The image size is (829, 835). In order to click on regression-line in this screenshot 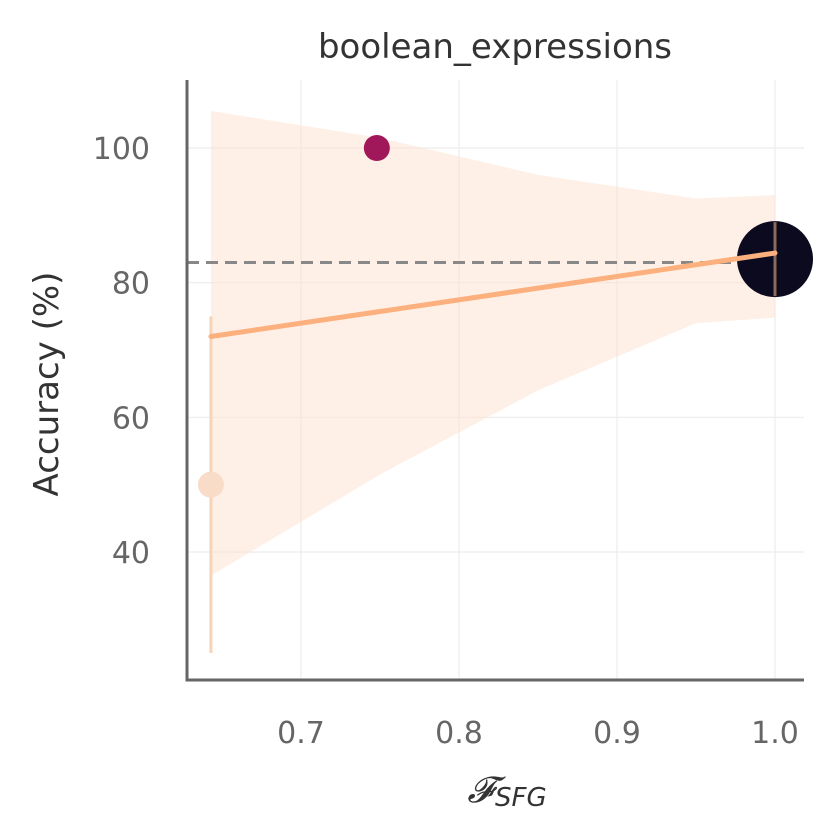, I will do `click(493, 295)`.